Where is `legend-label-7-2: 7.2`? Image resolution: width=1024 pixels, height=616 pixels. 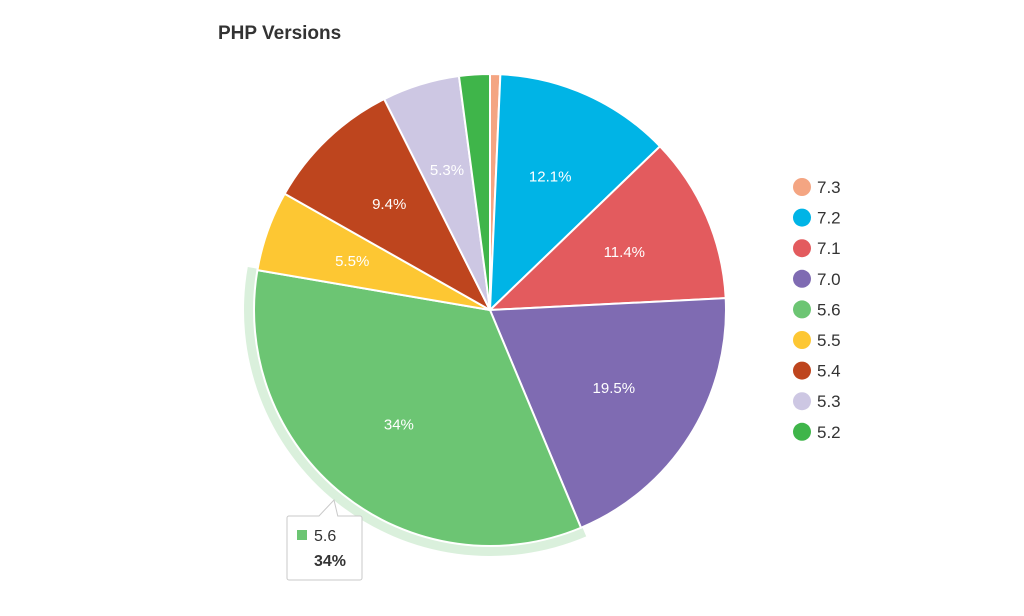
legend-label-7-2: 7.2 is located at coordinates (829, 218).